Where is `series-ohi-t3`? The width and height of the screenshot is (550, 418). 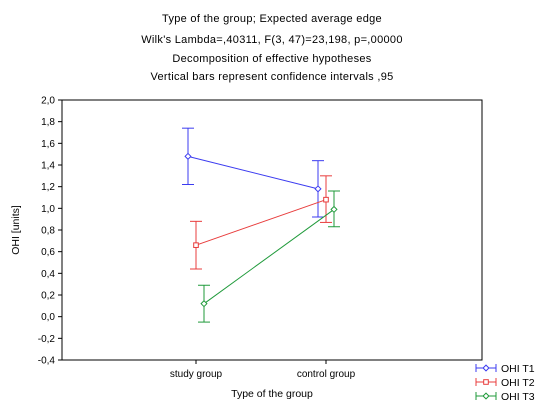
series-ohi-t3 is located at coordinates (269, 256).